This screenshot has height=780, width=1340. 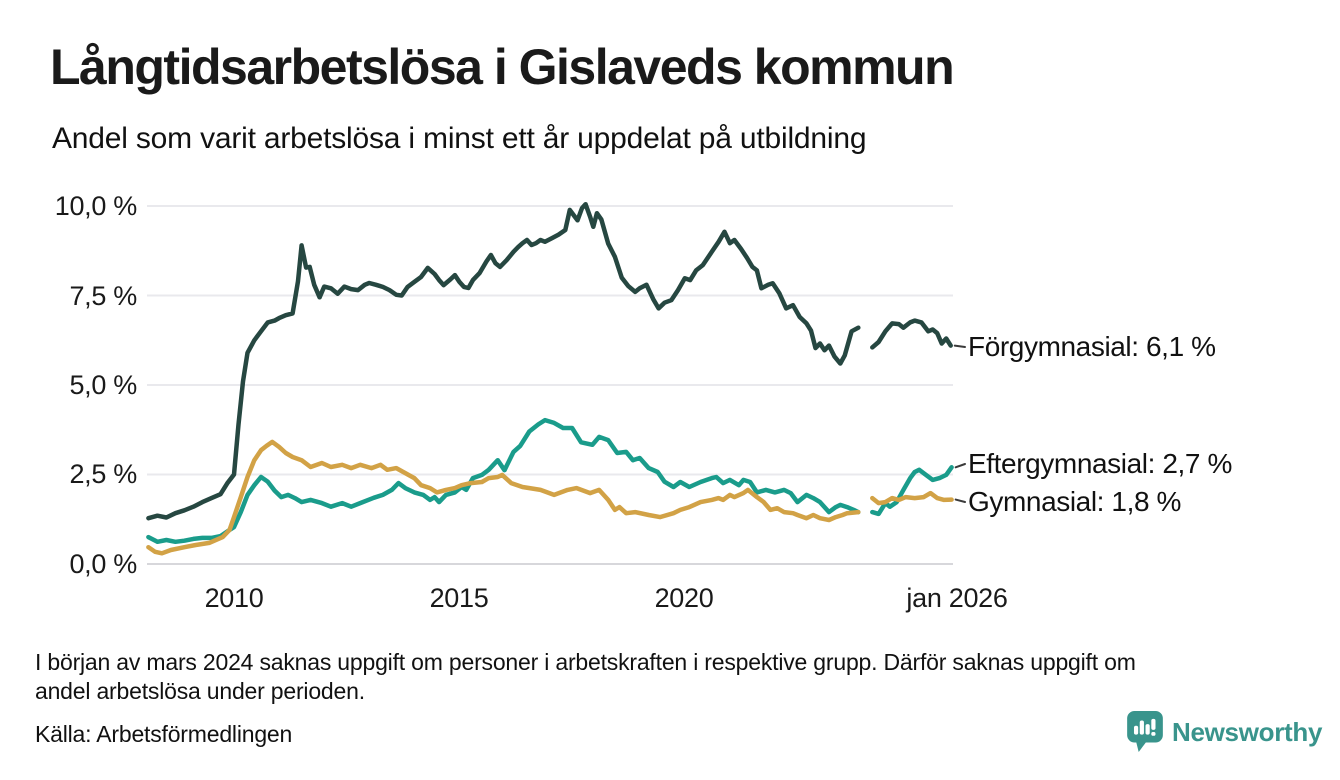 I want to click on series-label-forgymnasial: Förgymnasial: 6,1 %, so click(x=1092, y=346).